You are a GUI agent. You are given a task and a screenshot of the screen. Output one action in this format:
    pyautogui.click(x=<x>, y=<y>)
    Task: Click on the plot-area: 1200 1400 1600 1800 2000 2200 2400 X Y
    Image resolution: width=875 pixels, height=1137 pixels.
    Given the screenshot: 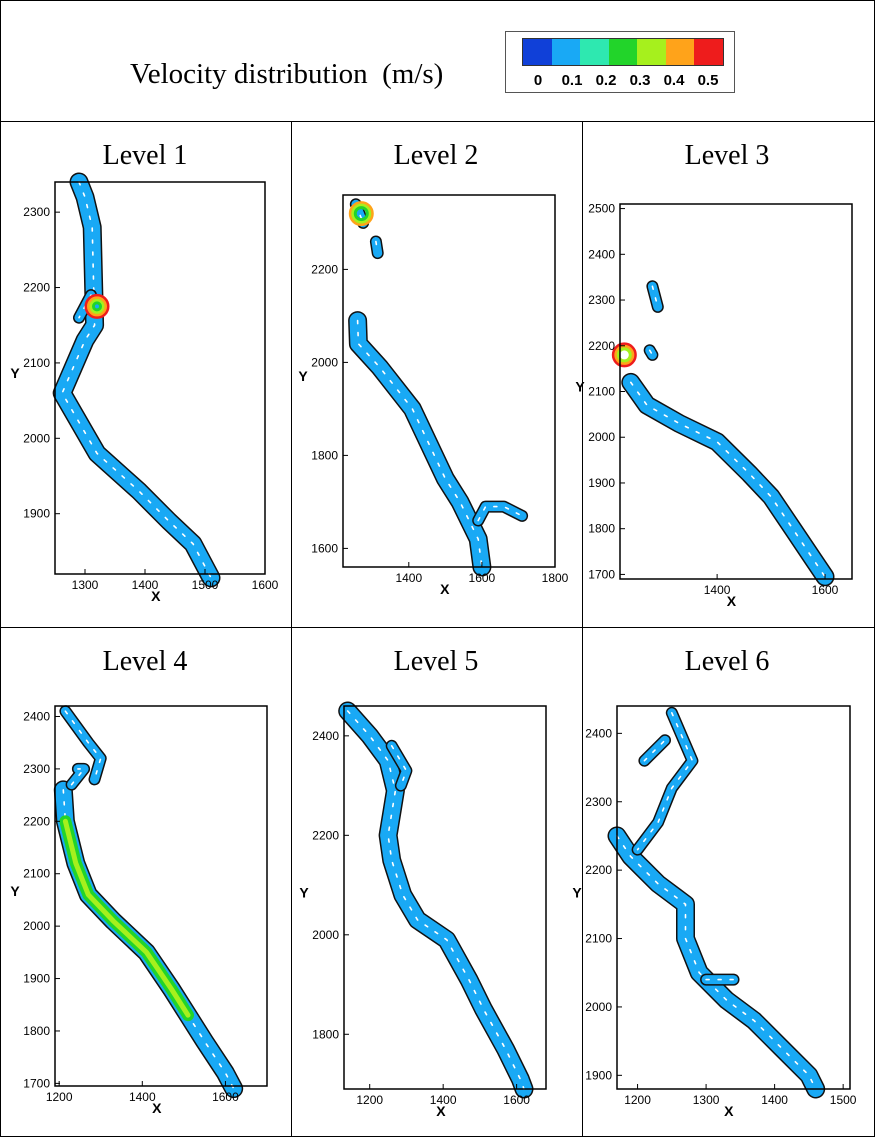 What is the action you would take?
    pyautogui.click(x=423, y=910)
    